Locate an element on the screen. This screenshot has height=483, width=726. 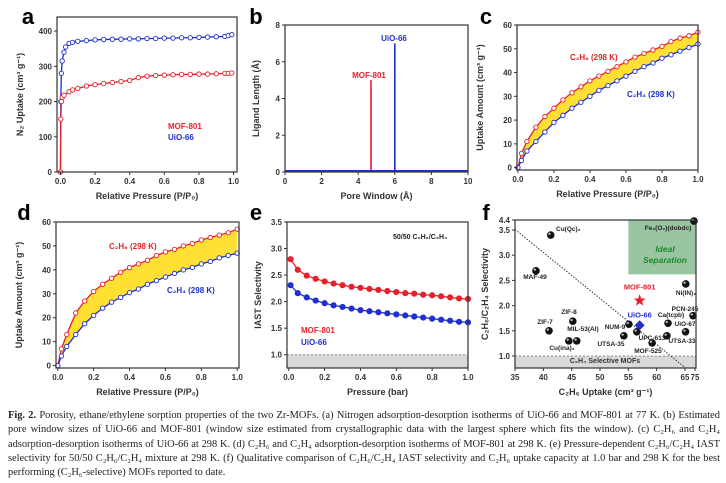
mof-label: ZIF-8 is located at coordinates (569, 312).